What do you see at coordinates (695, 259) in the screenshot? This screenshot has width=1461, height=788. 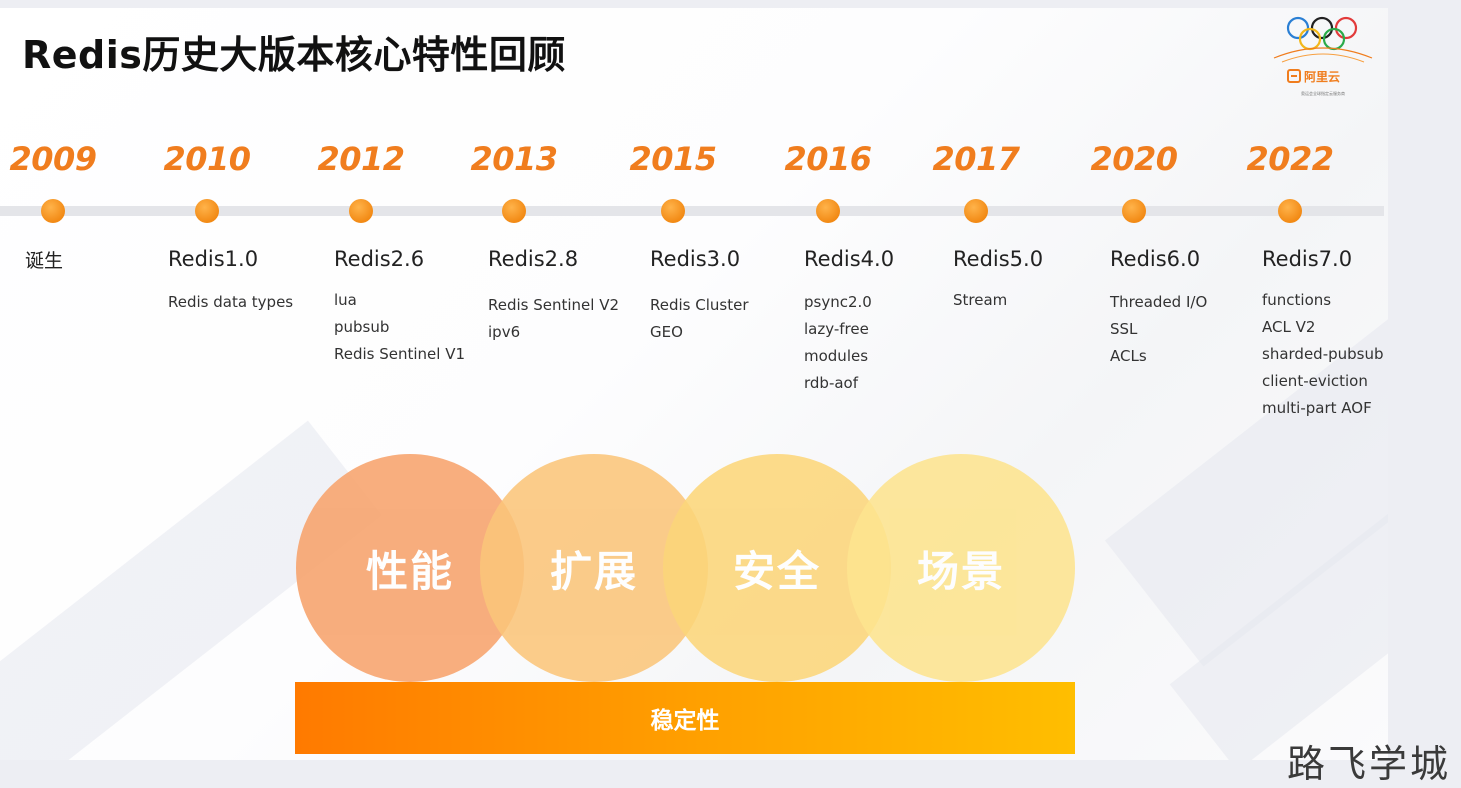 I see `timeline-version: Redis3.0` at bounding box center [695, 259].